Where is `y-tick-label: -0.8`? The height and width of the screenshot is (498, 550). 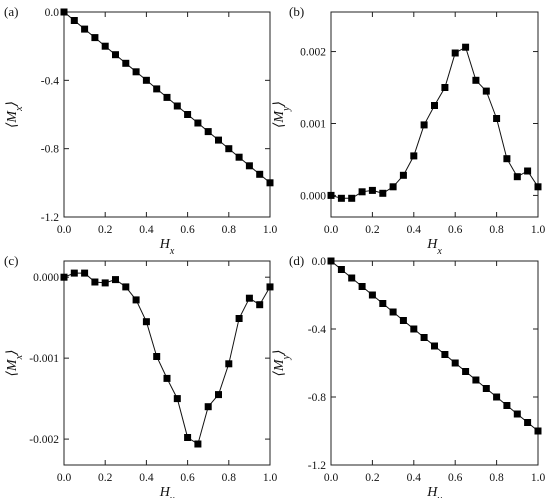
y-tick-label: -0.8 is located at coordinates (317, 398).